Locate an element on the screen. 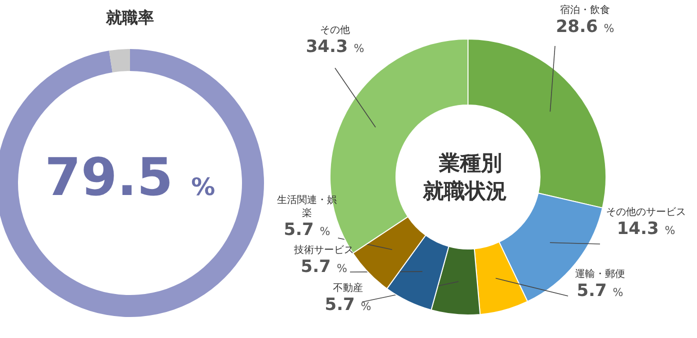 The height and width of the screenshot is (338, 697). slice-label: 宿泊・飲食 is located at coordinates (585, 10).